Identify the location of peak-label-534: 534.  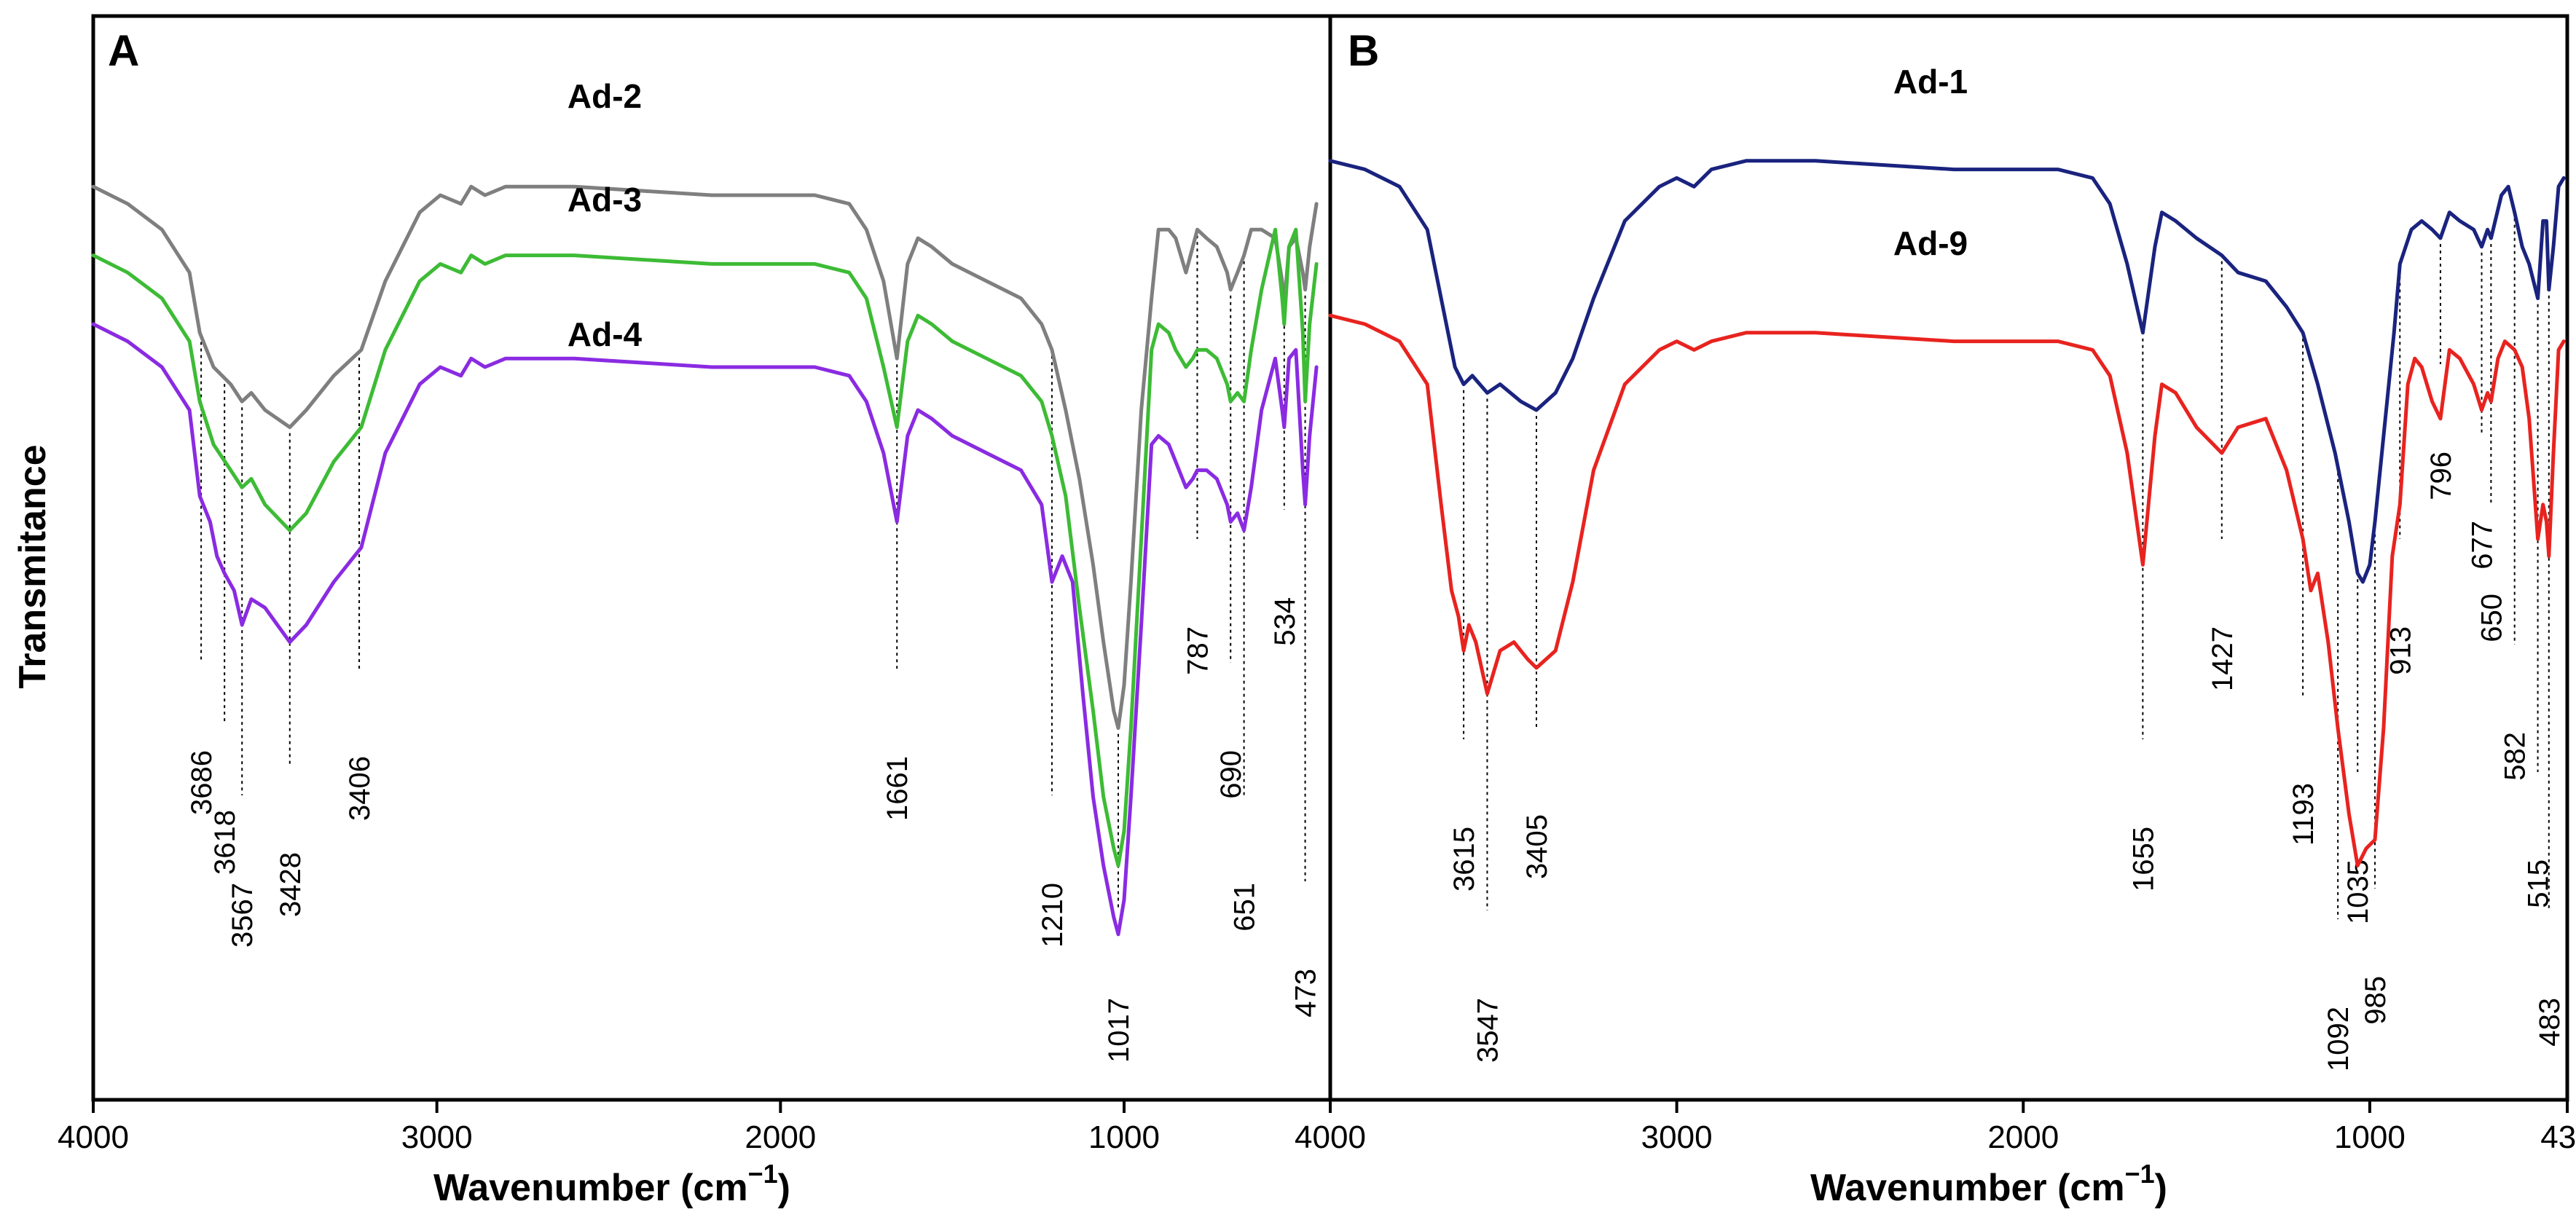
(1285, 621).